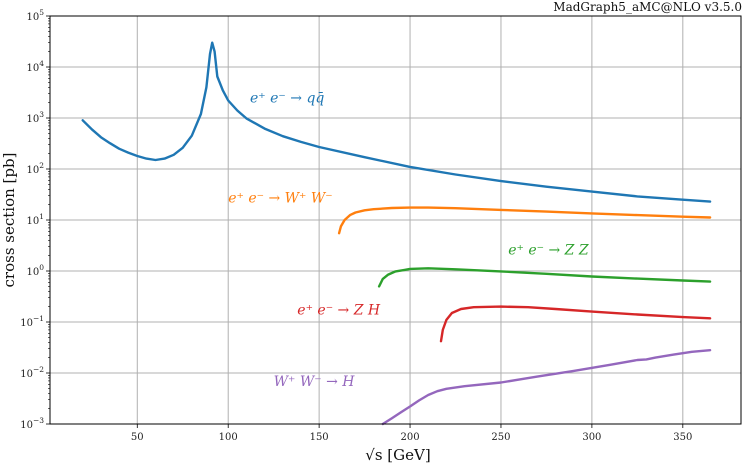 Image resolution: width=744 pixels, height=467 pixels. Describe the element at coordinates (287, 99) in the screenshot. I see `series-label: e⁺ e⁻ → qq̄` at that location.